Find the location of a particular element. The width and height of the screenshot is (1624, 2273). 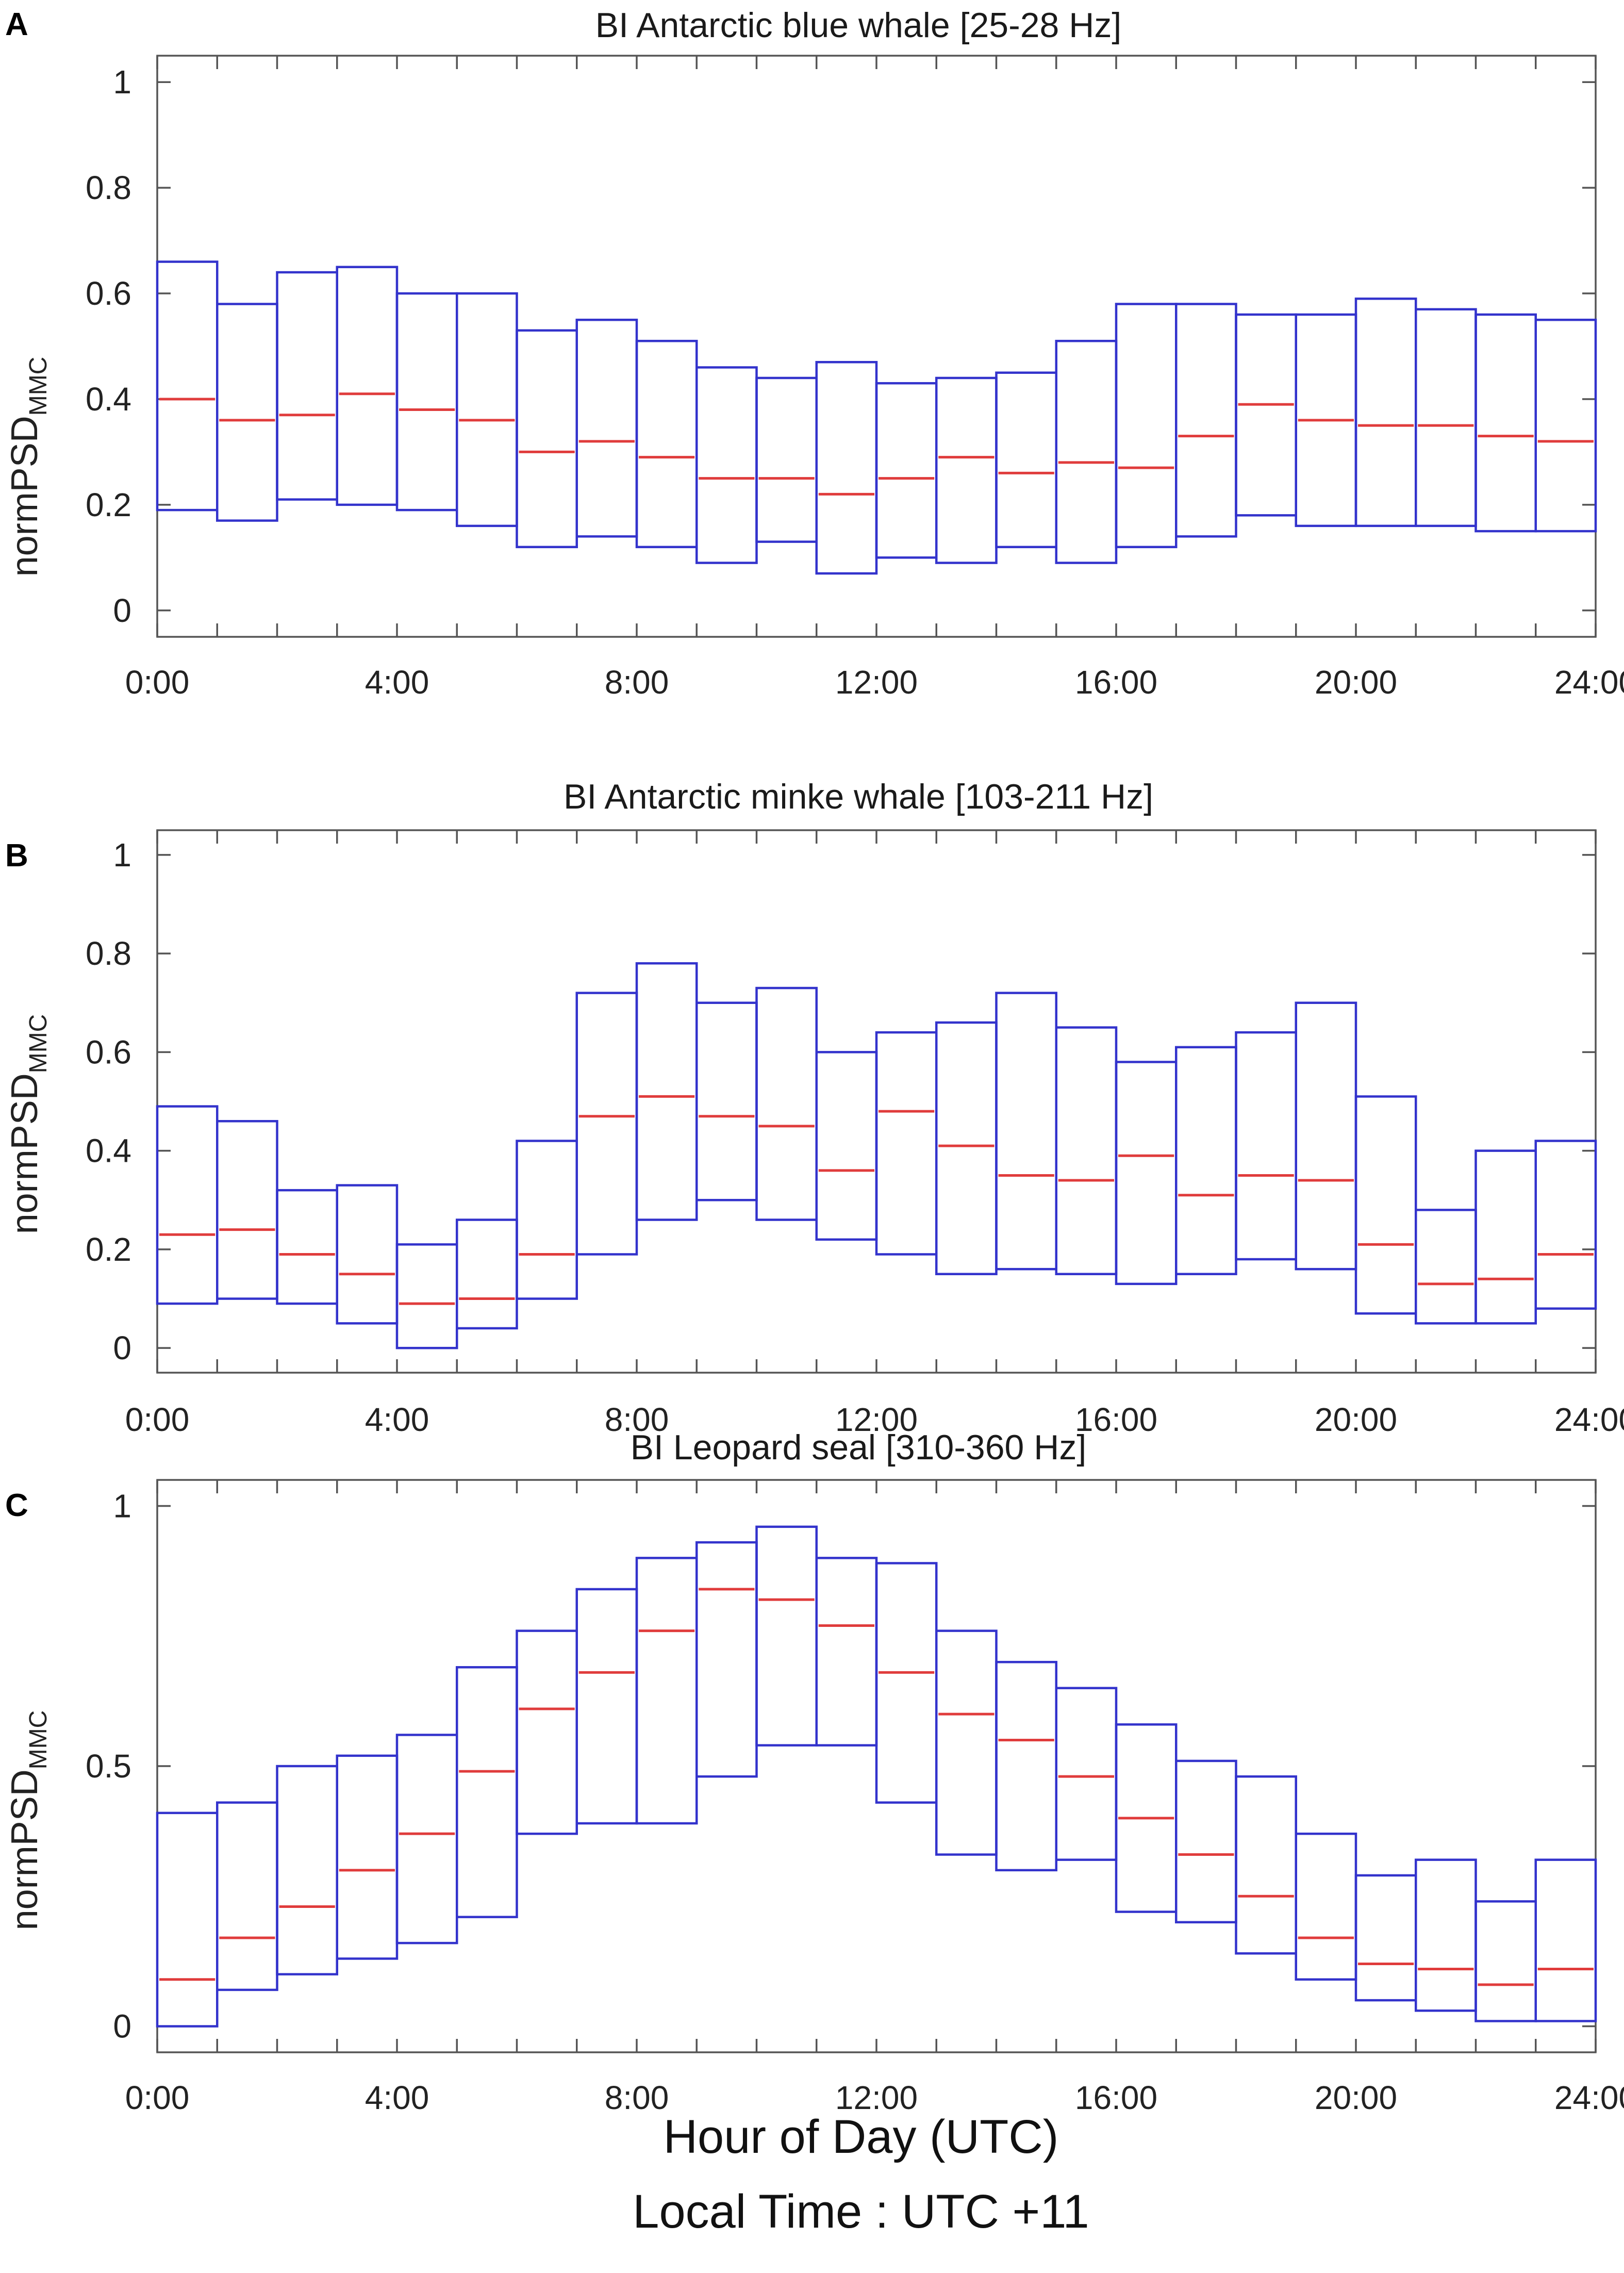

panel-b-ylabel-main: normPSD is located at coordinates (24, 1153).